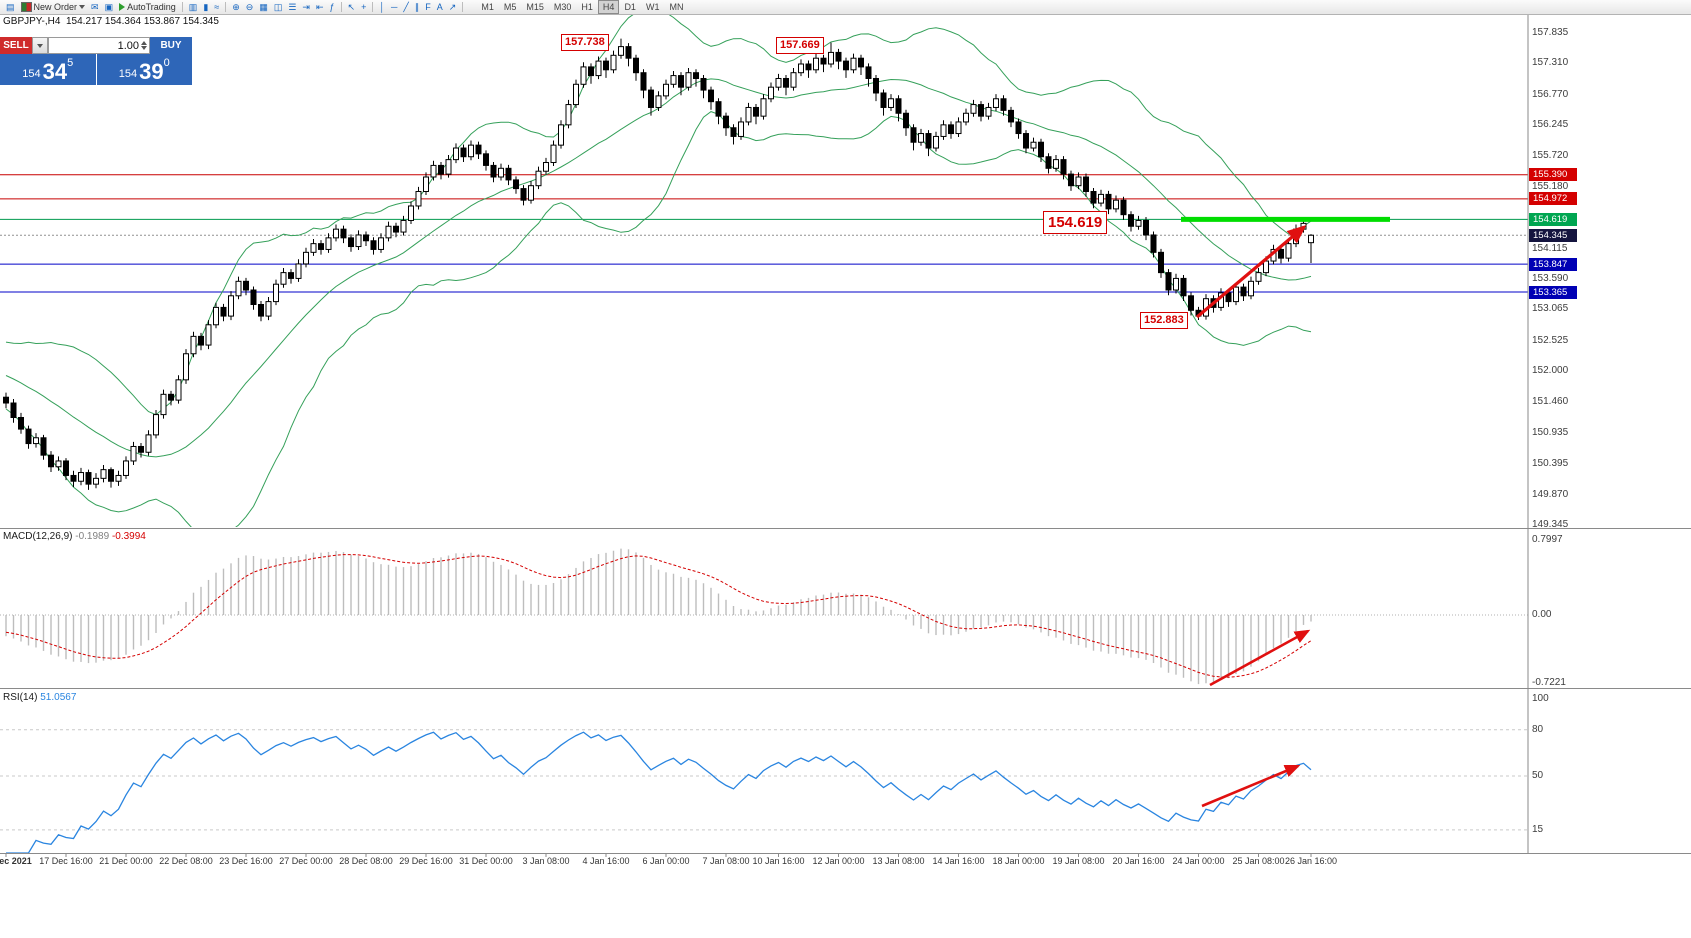  I want to click on cursor-icon: ↖, so click(351, 7).